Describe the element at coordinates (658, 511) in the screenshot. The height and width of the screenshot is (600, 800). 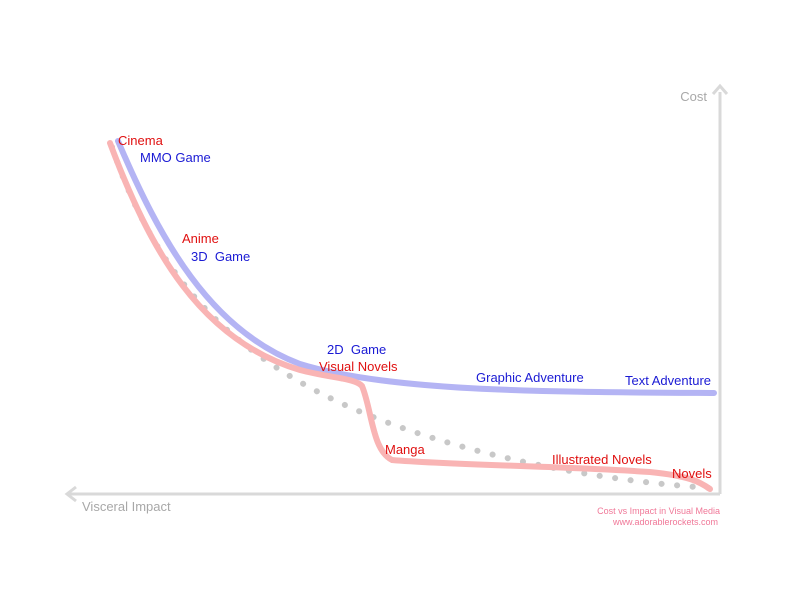
I see `credit-title: Cost vs Impact in Visual Media` at that location.